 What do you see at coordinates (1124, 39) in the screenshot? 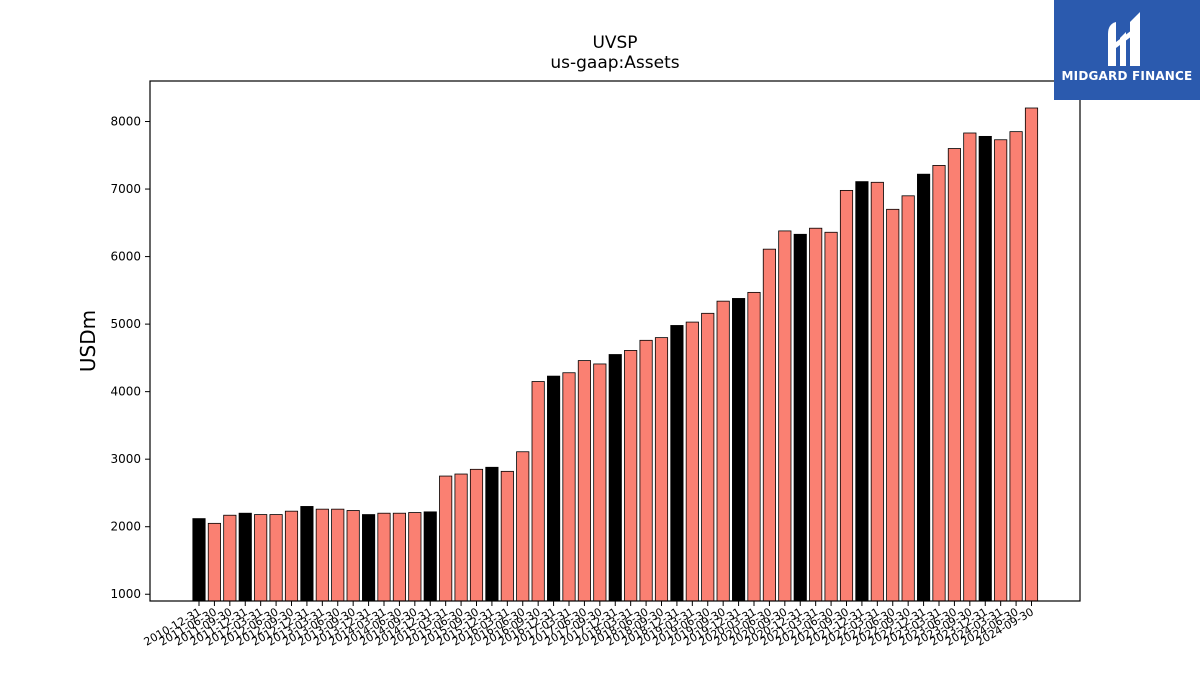
I see `midgard-logo-icon` at bounding box center [1124, 39].